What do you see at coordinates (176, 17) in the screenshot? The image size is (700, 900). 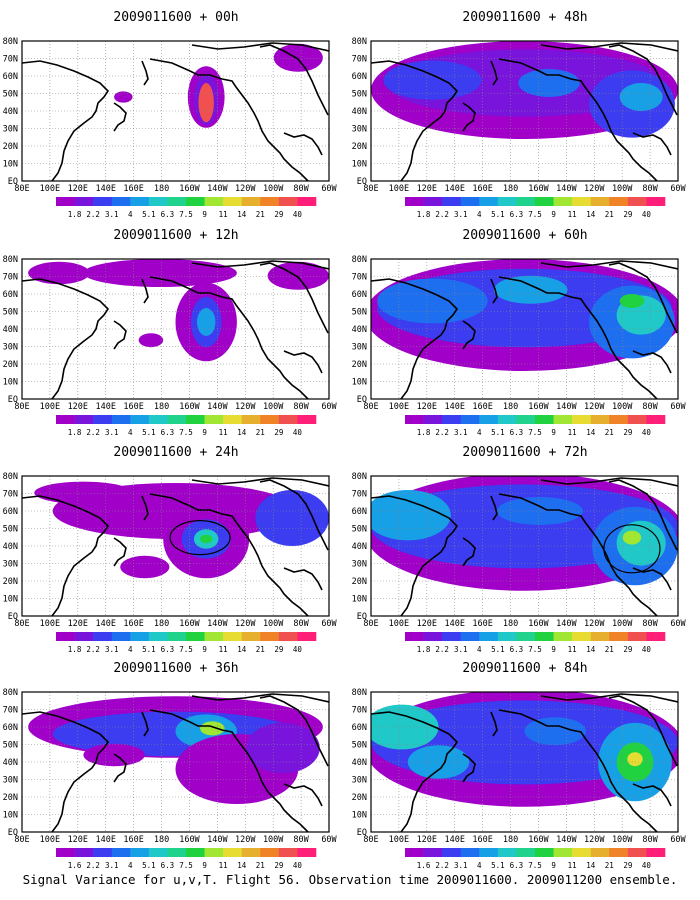 I see `panel-title: 2009011600 + 00h` at bounding box center [176, 17].